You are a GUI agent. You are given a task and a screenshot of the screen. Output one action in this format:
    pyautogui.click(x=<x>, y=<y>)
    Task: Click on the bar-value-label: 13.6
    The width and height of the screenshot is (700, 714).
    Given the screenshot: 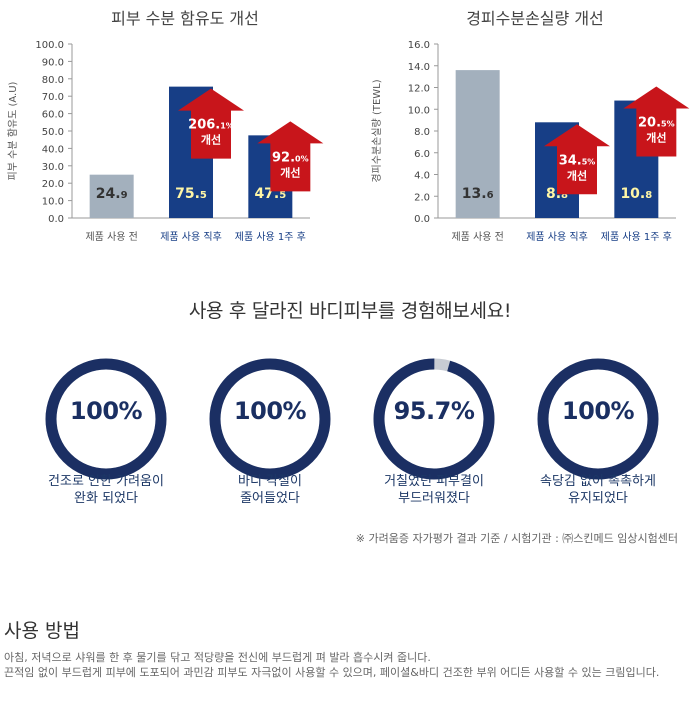 What is the action you would take?
    pyautogui.click(x=478, y=194)
    